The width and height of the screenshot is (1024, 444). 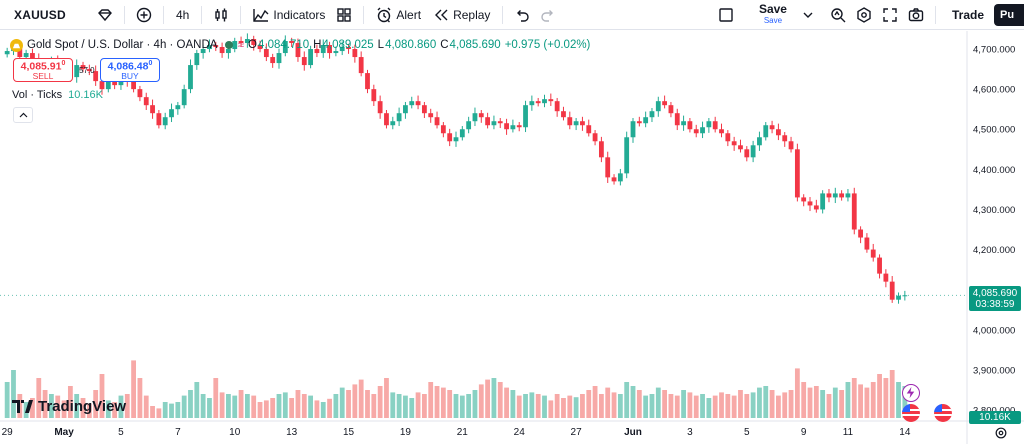 I want to click on candles-chart-type-icon, so click(x=221, y=15).